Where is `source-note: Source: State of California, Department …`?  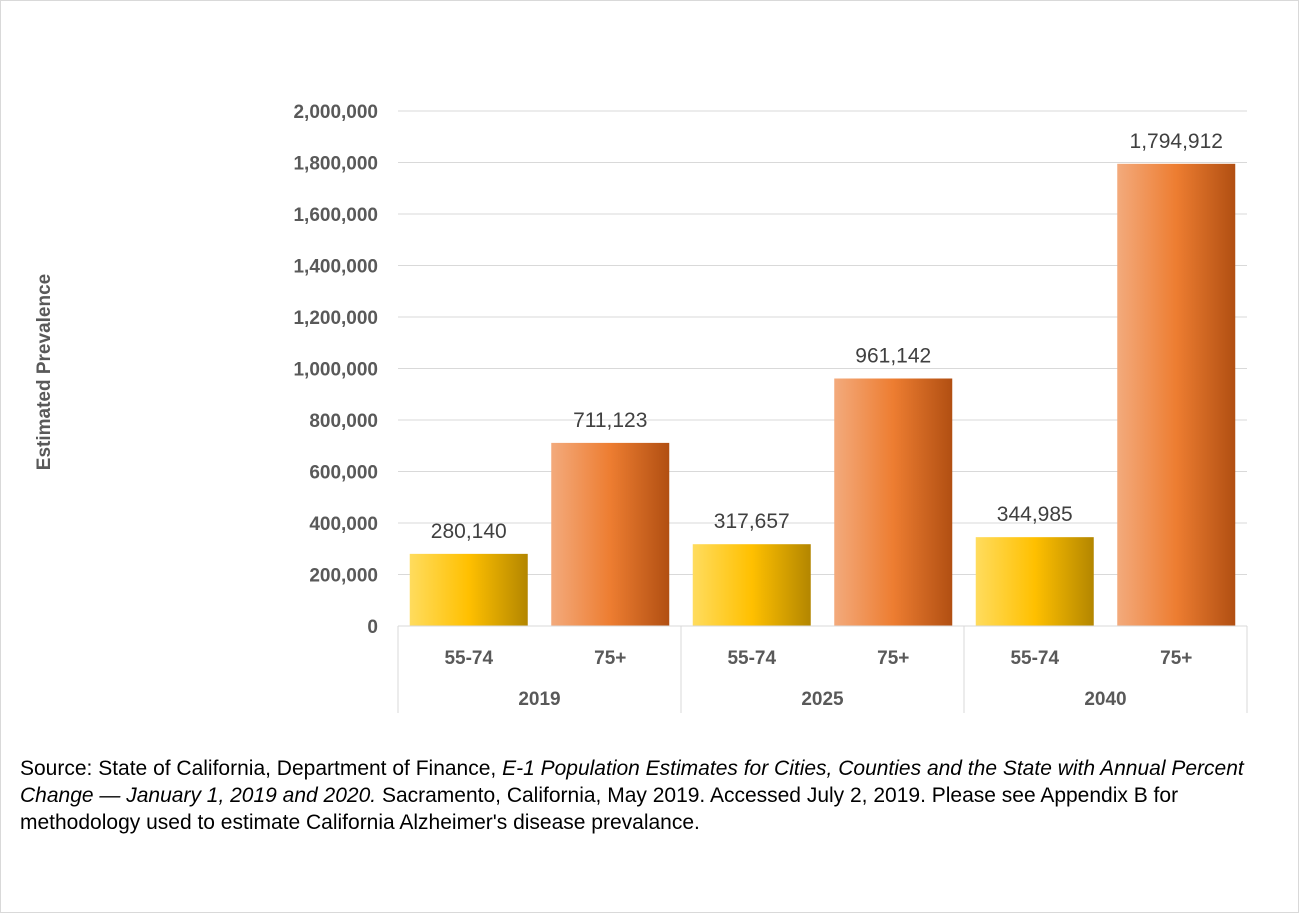 source-note: Source: State of California, Department … is located at coordinates (645, 795).